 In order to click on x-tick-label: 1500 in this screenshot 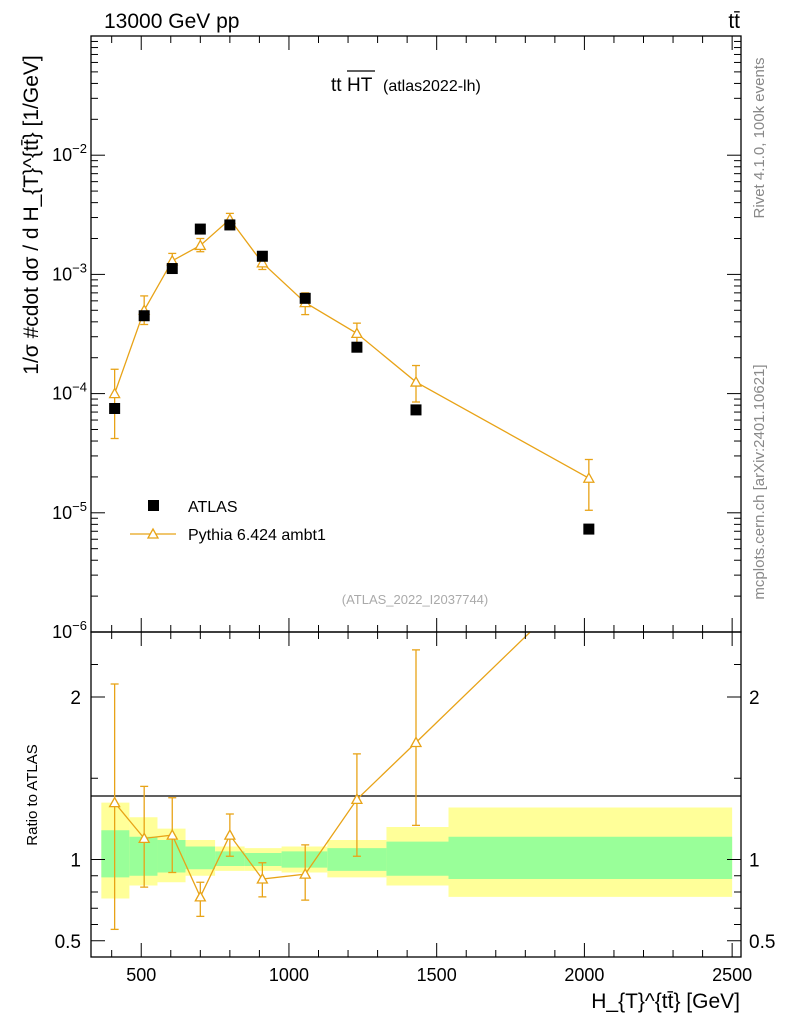, I will do `click(437, 975)`.